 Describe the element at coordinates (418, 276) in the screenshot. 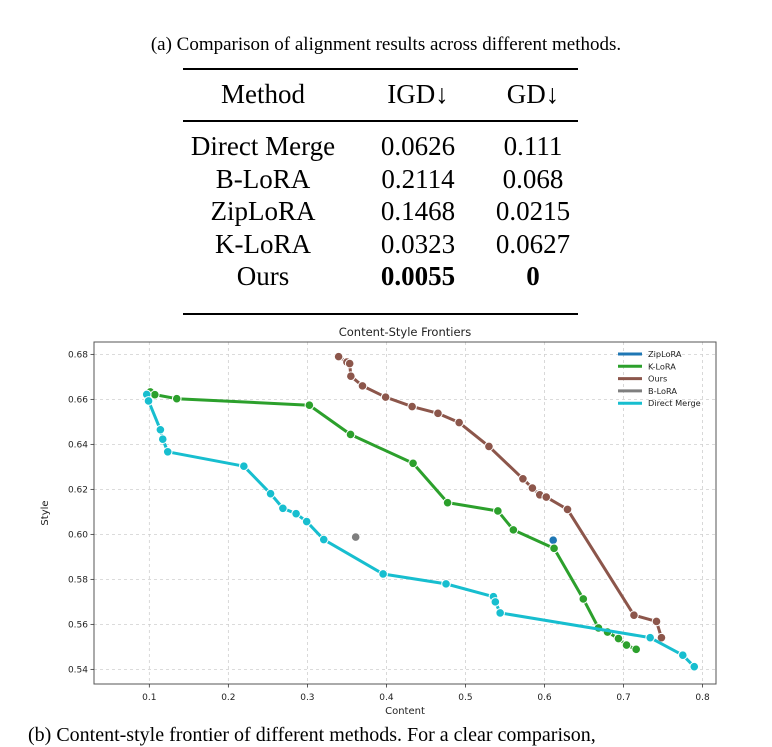

I see `cell-igd: 0.0055` at that location.